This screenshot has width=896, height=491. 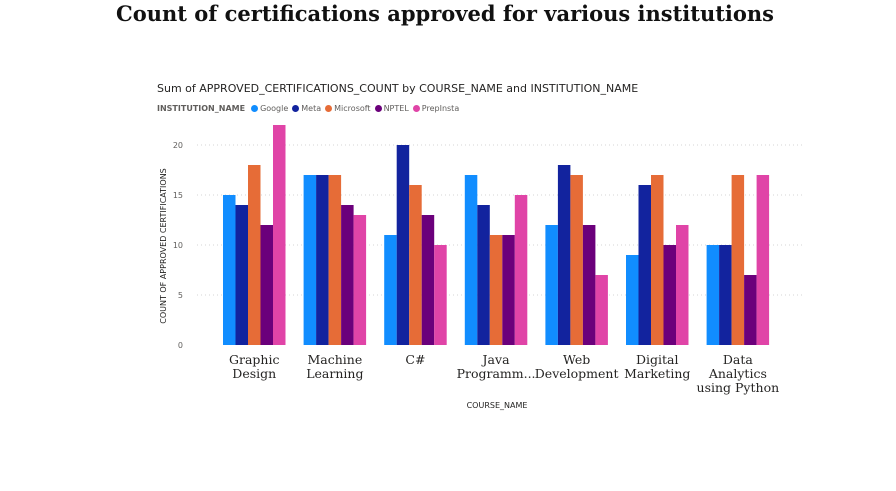 I want to click on legend-label: Google, so click(x=274, y=108).